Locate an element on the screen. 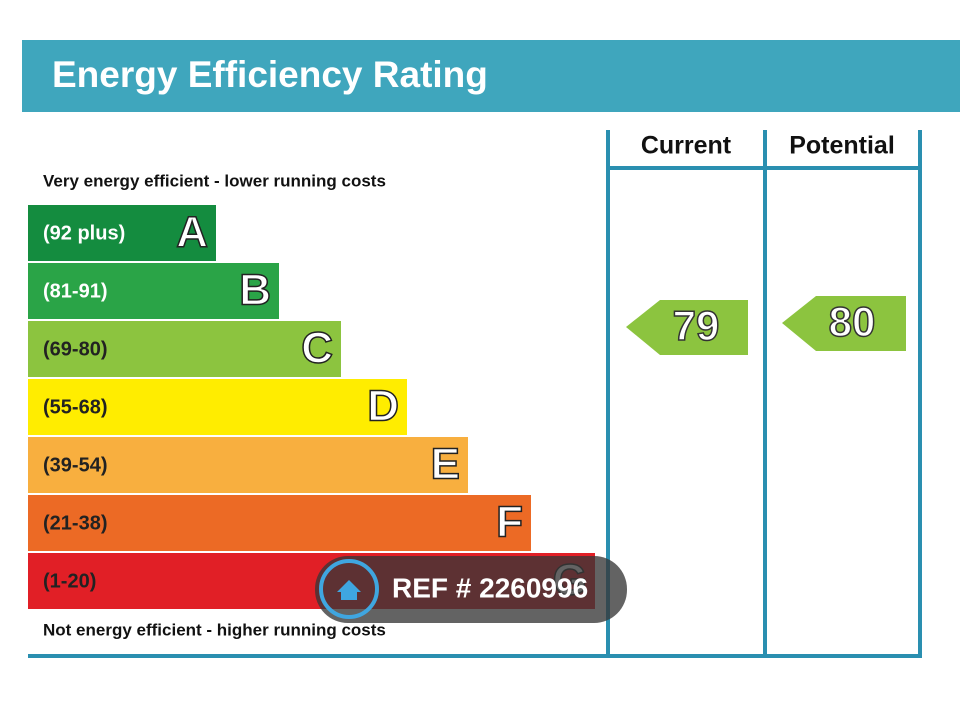 This screenshot has width=960, height=720. current-arrow is located at coordinates (687, 327).